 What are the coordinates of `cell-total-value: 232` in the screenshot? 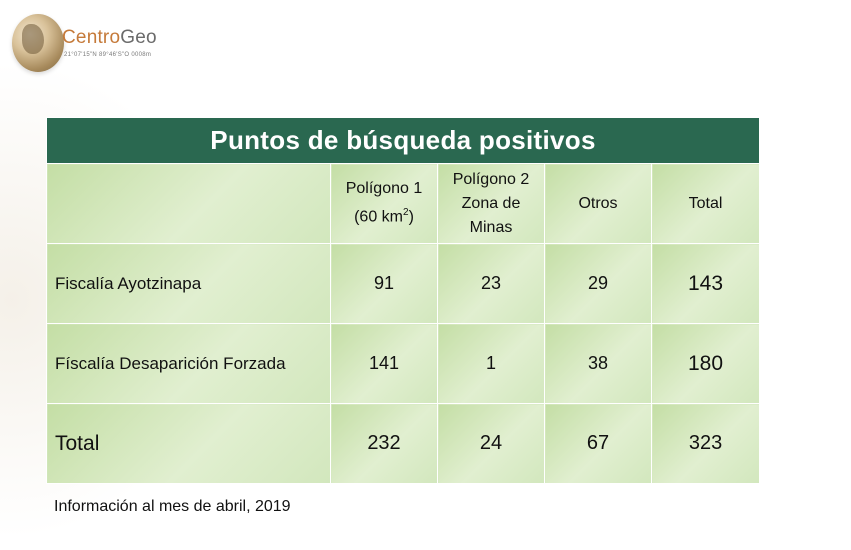 It's located at (384, 443).